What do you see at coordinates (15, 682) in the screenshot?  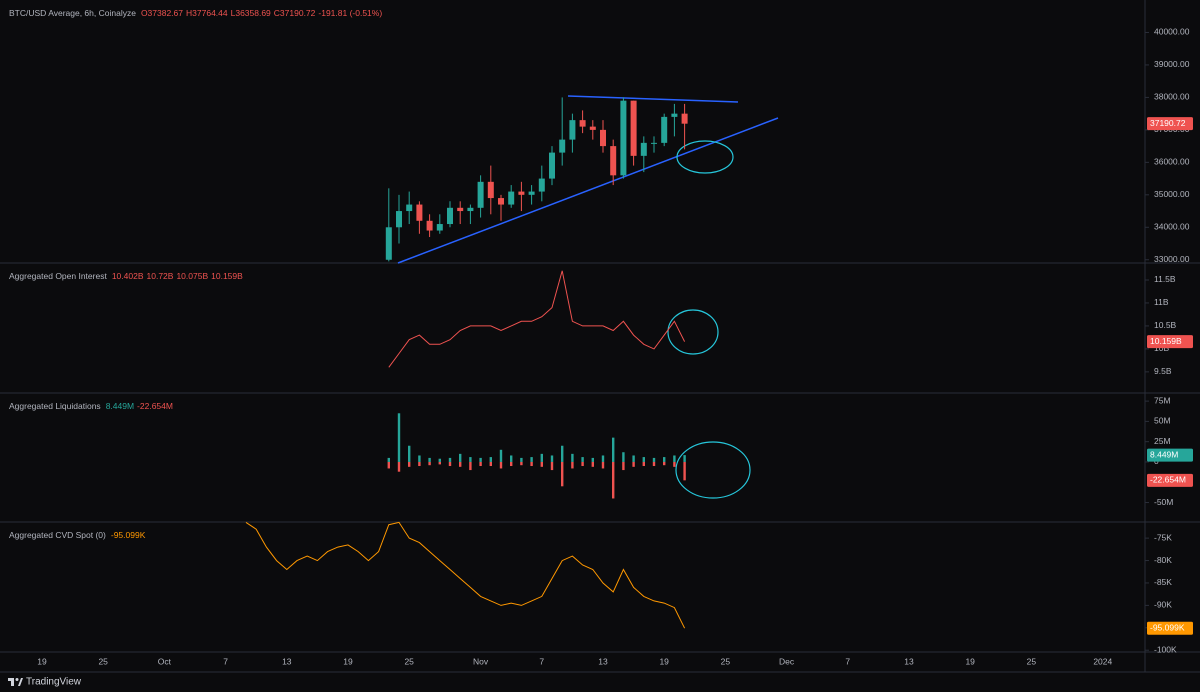 I see `brand-logo` at bounding box center [15, 682].